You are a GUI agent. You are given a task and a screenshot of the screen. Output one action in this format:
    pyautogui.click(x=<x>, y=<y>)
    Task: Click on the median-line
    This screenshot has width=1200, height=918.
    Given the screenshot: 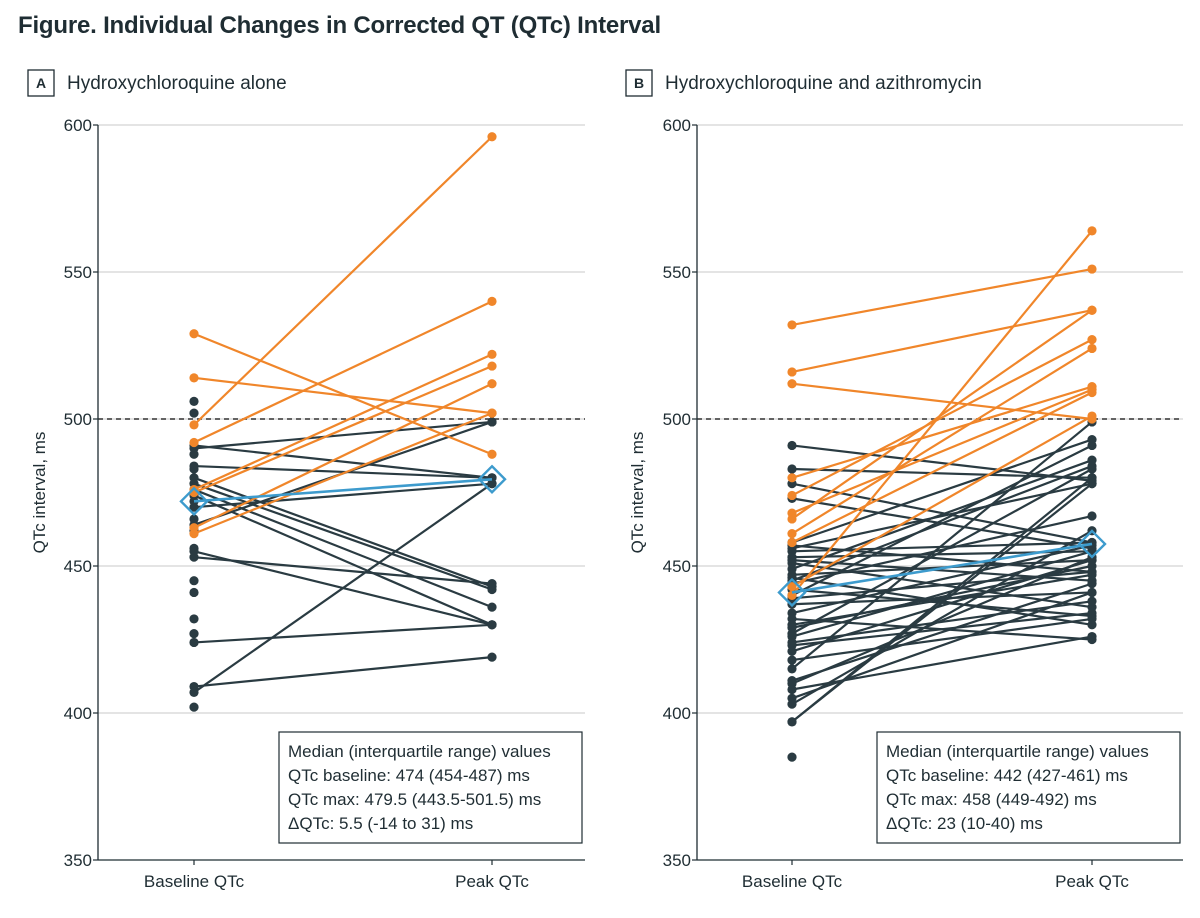 What is the action you would take?
    pyautogui.click(x=942, y=568)
    